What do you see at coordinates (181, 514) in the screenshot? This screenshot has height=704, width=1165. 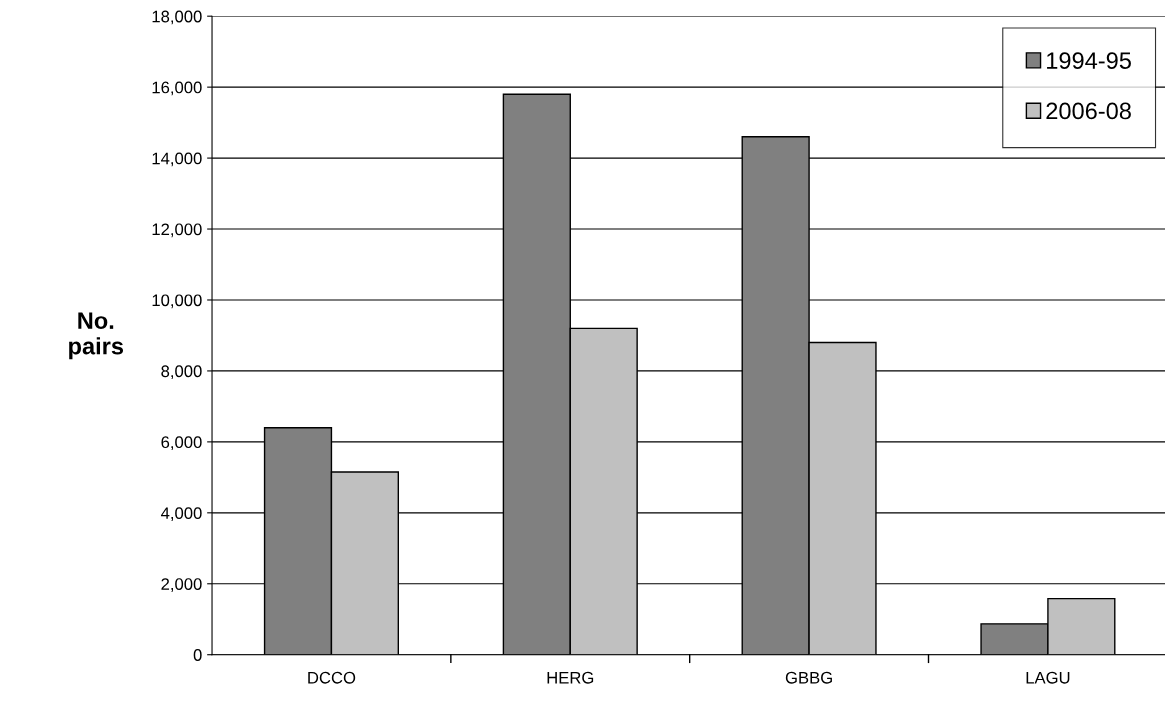 I see `y-tick-label: 4,000` at bounding box center [181, 514].